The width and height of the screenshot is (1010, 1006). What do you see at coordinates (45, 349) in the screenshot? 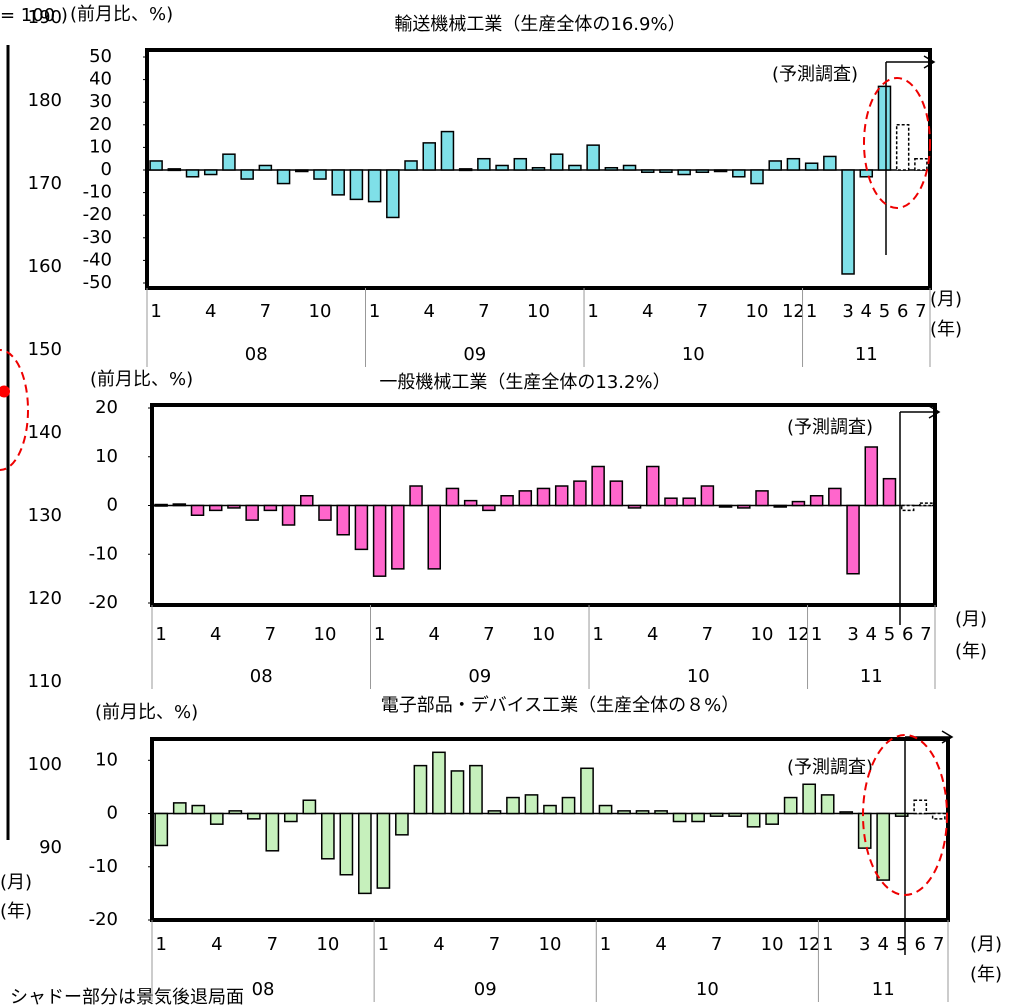
I see `y-tick-label: 150` at bounding box center [45, 349].